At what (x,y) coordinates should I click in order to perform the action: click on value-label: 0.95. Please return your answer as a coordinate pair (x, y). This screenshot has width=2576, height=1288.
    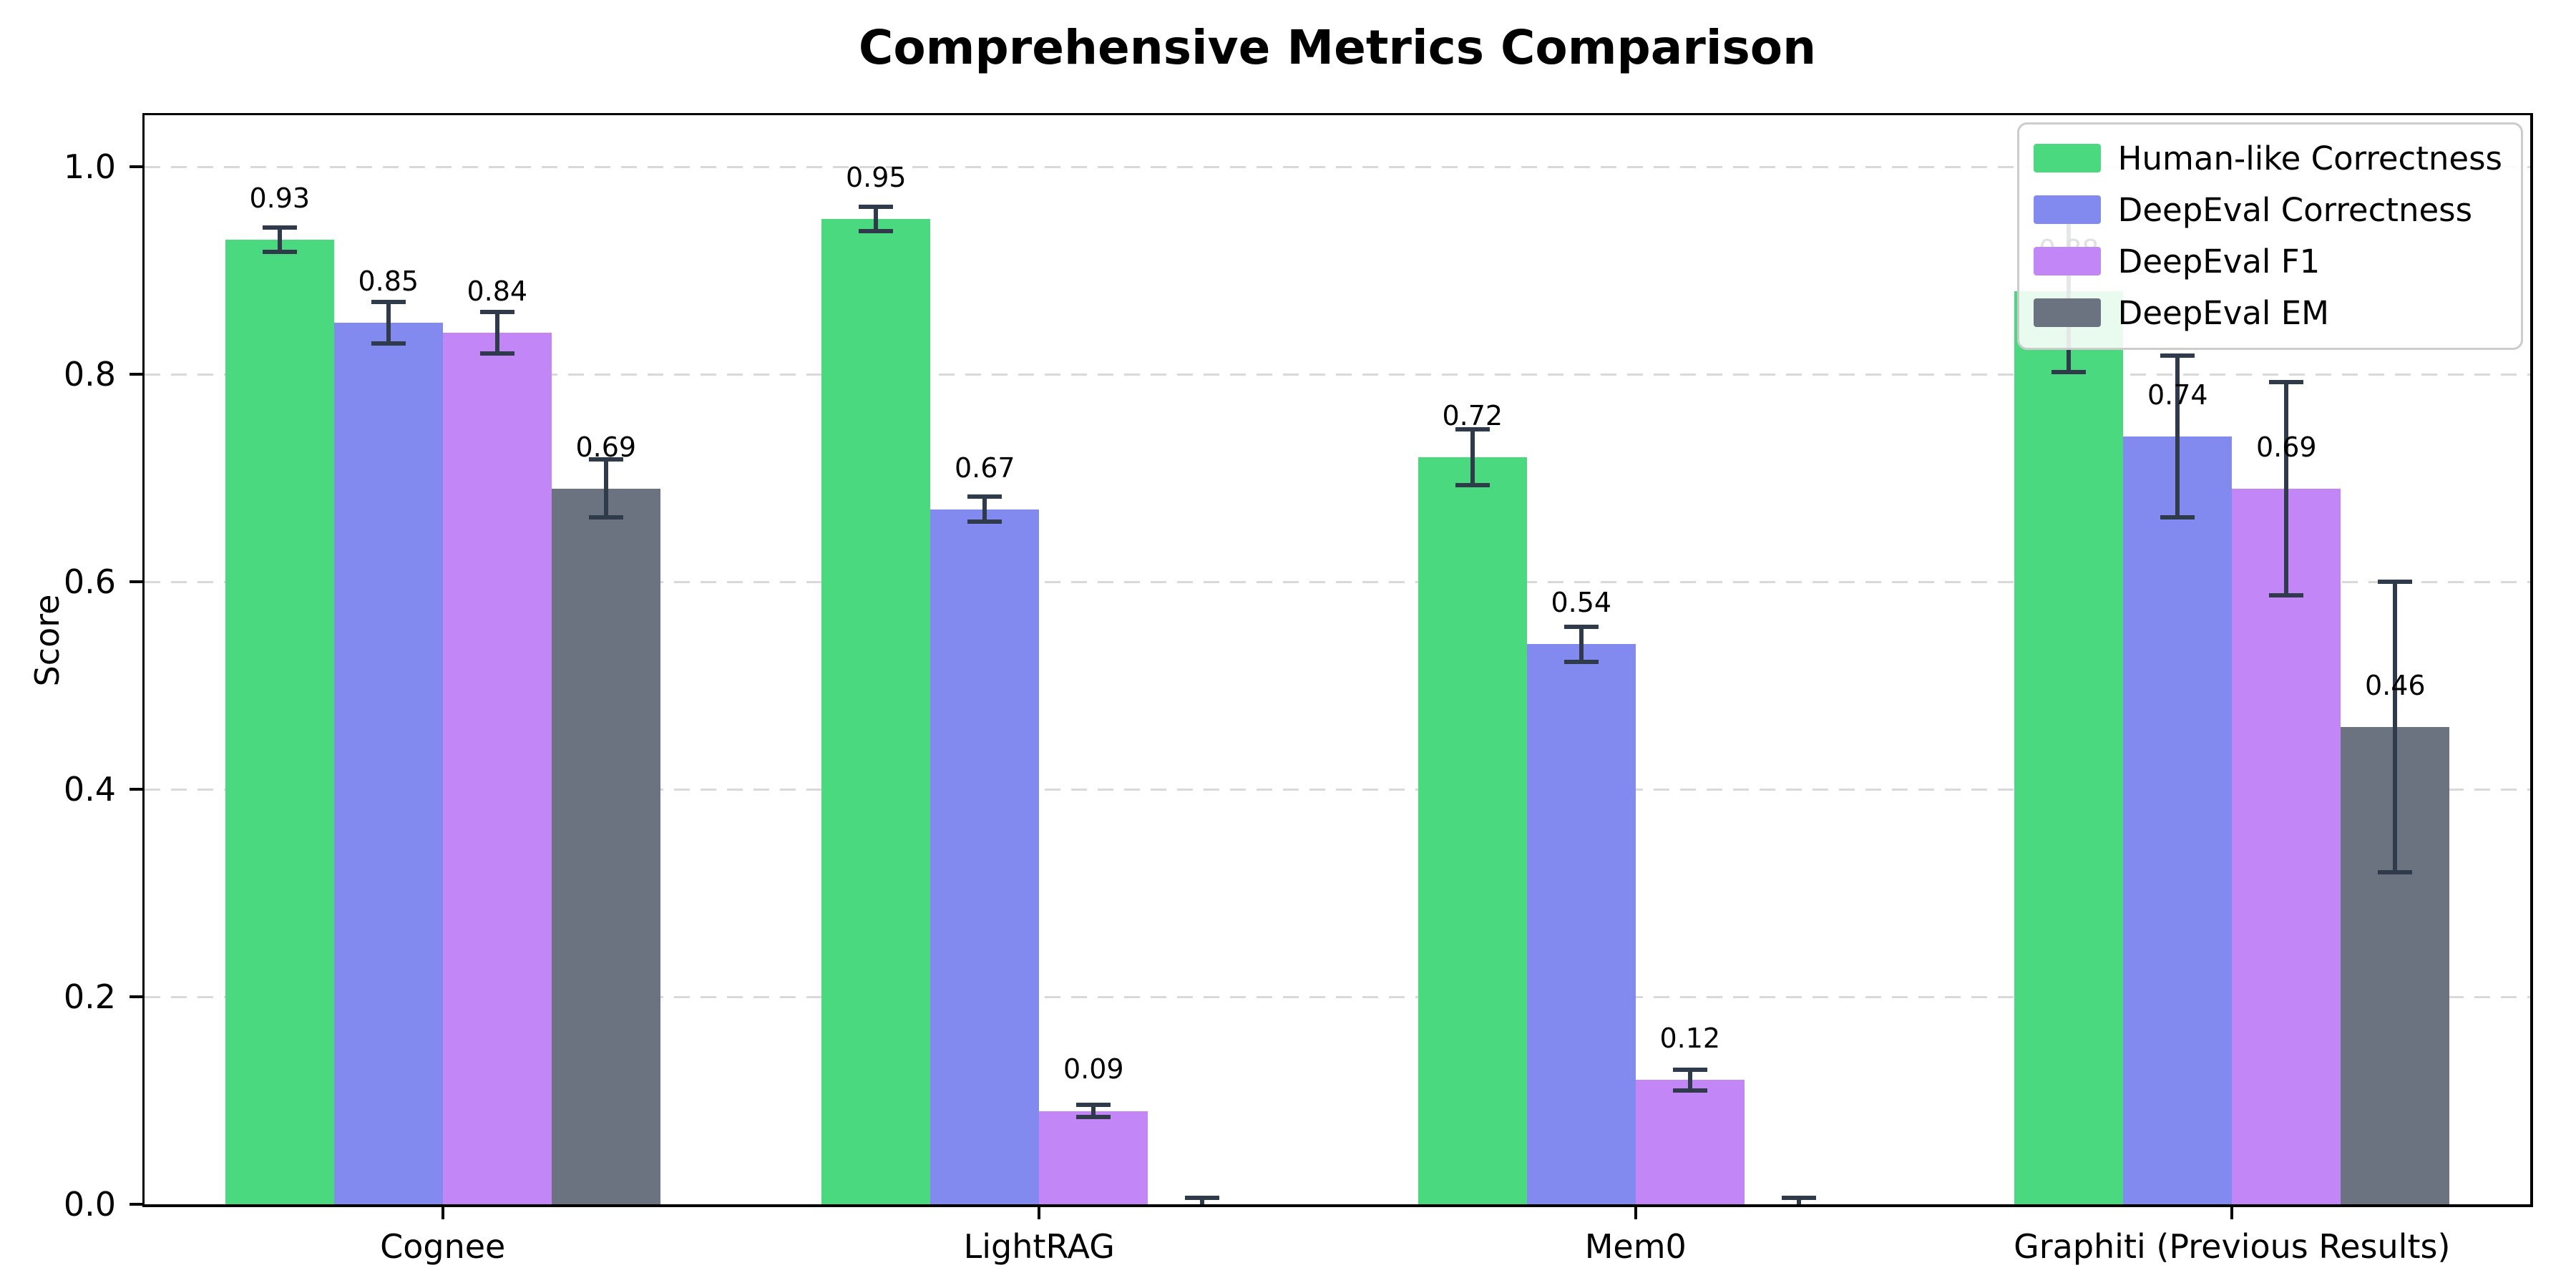
    Looking at the image, I should click on (876, 177).